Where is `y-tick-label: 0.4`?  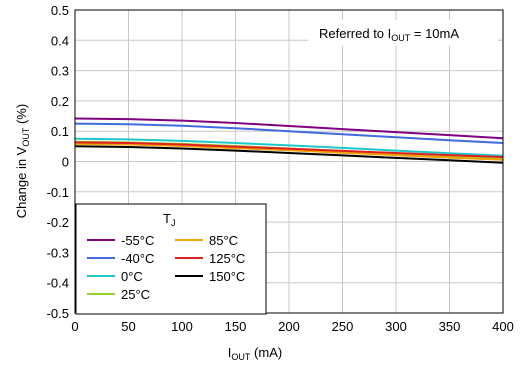 y-tick-label: 0.4 is located at coordinates (60, 40).